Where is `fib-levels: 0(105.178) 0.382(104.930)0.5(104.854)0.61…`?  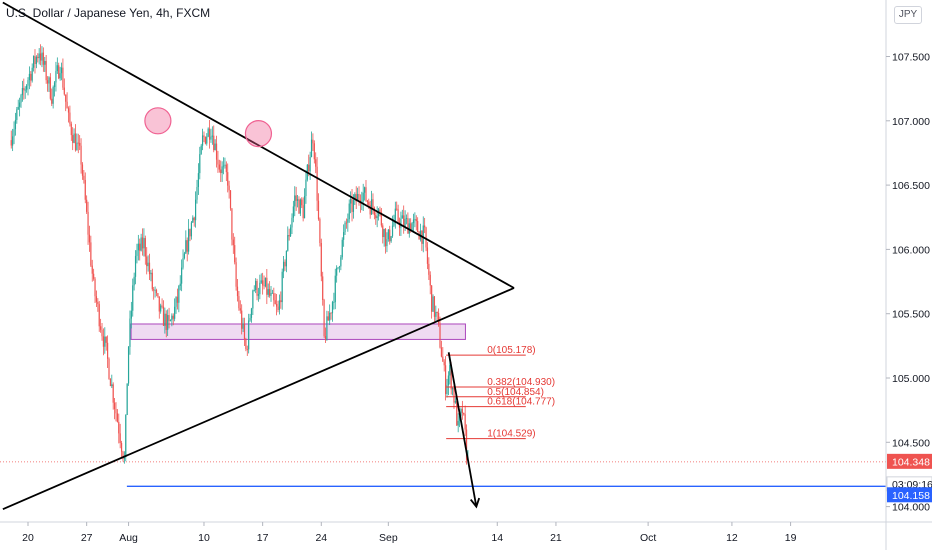
fib-levels: 0(105.178) 0.382(104.930)0.5(104.854)0.61… is located at coordinates (500, 392).